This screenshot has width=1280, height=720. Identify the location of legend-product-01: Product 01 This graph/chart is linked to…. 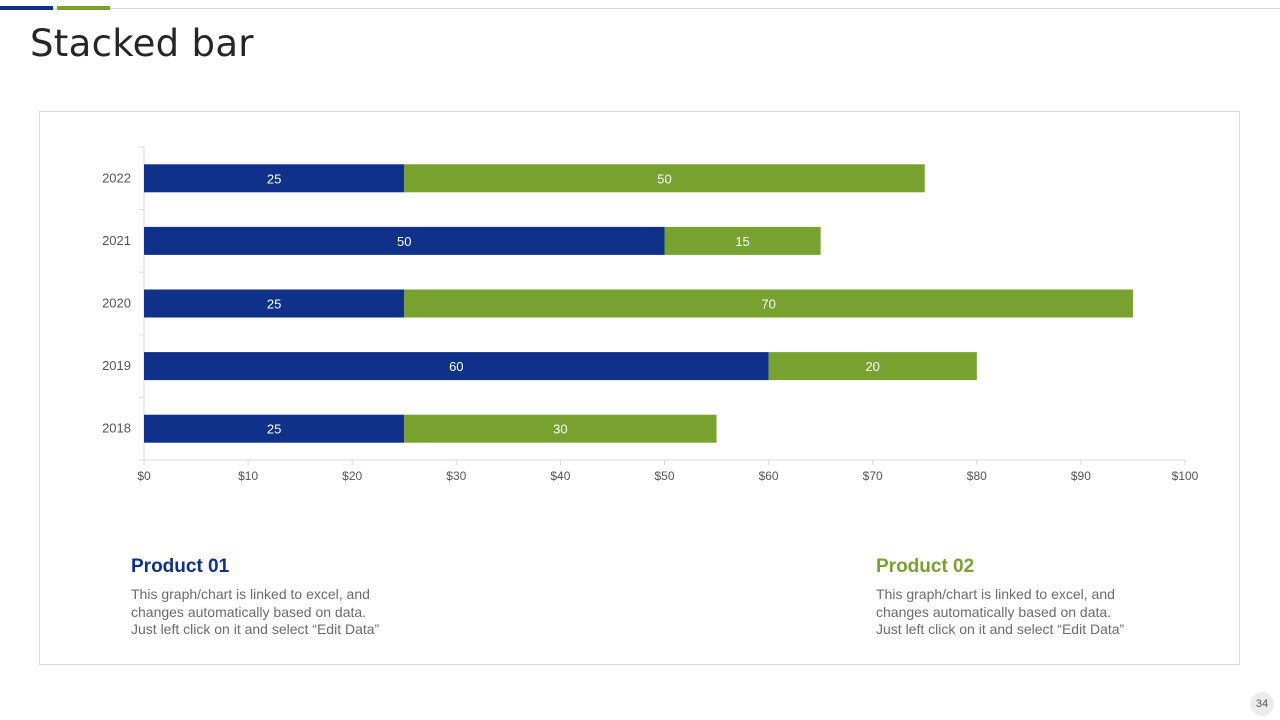
(281, 597).